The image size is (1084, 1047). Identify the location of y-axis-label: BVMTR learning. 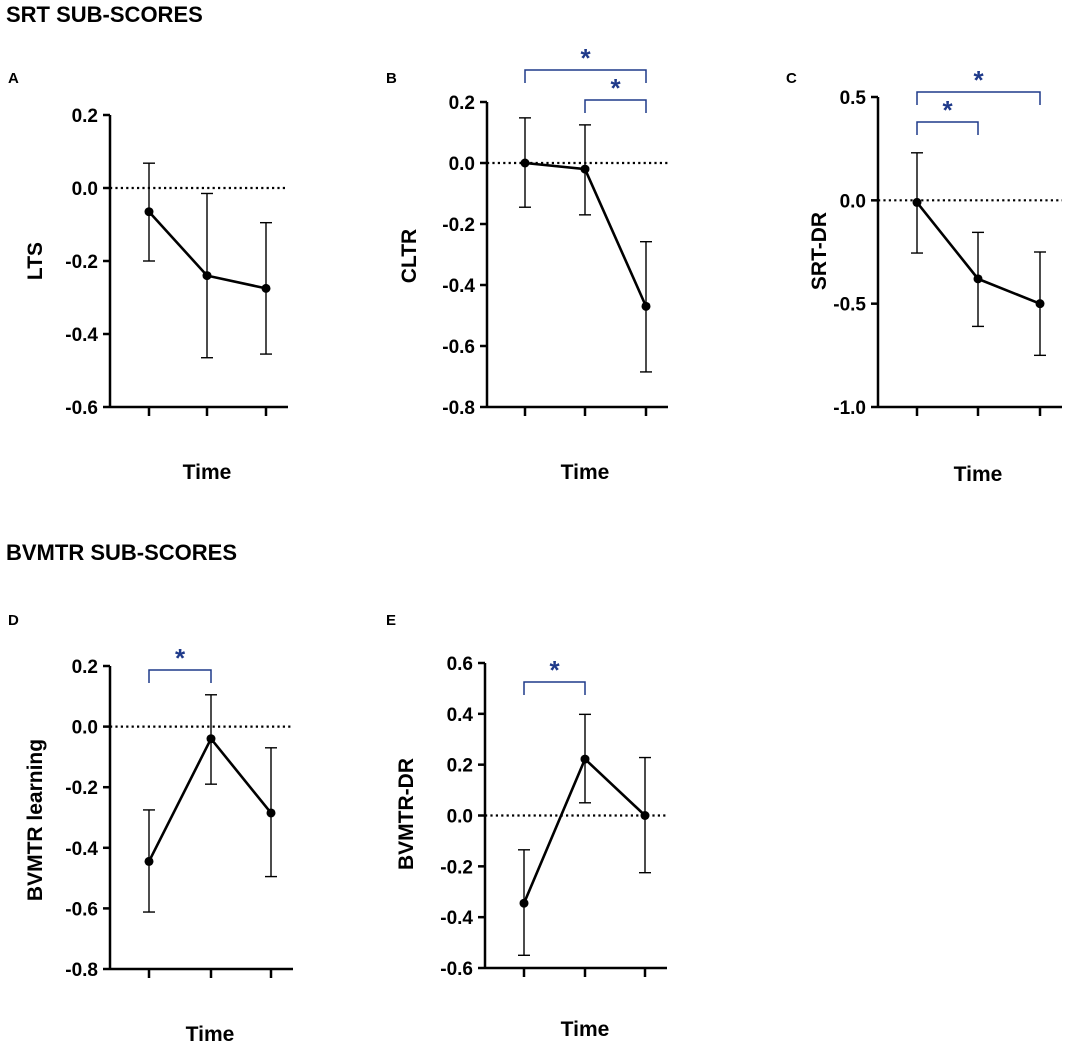
(35, 820).